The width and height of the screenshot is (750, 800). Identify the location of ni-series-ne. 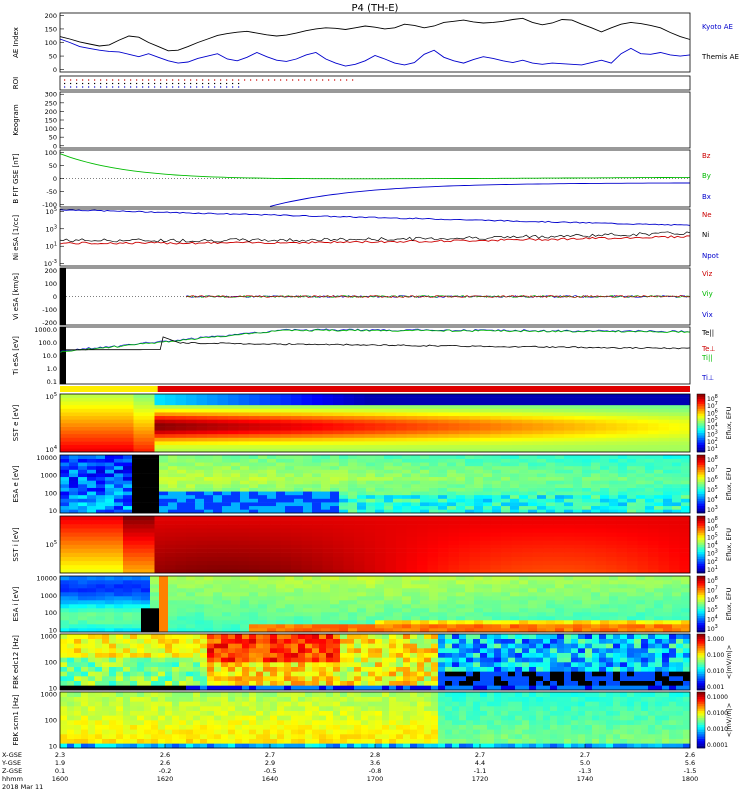
(375, 240).